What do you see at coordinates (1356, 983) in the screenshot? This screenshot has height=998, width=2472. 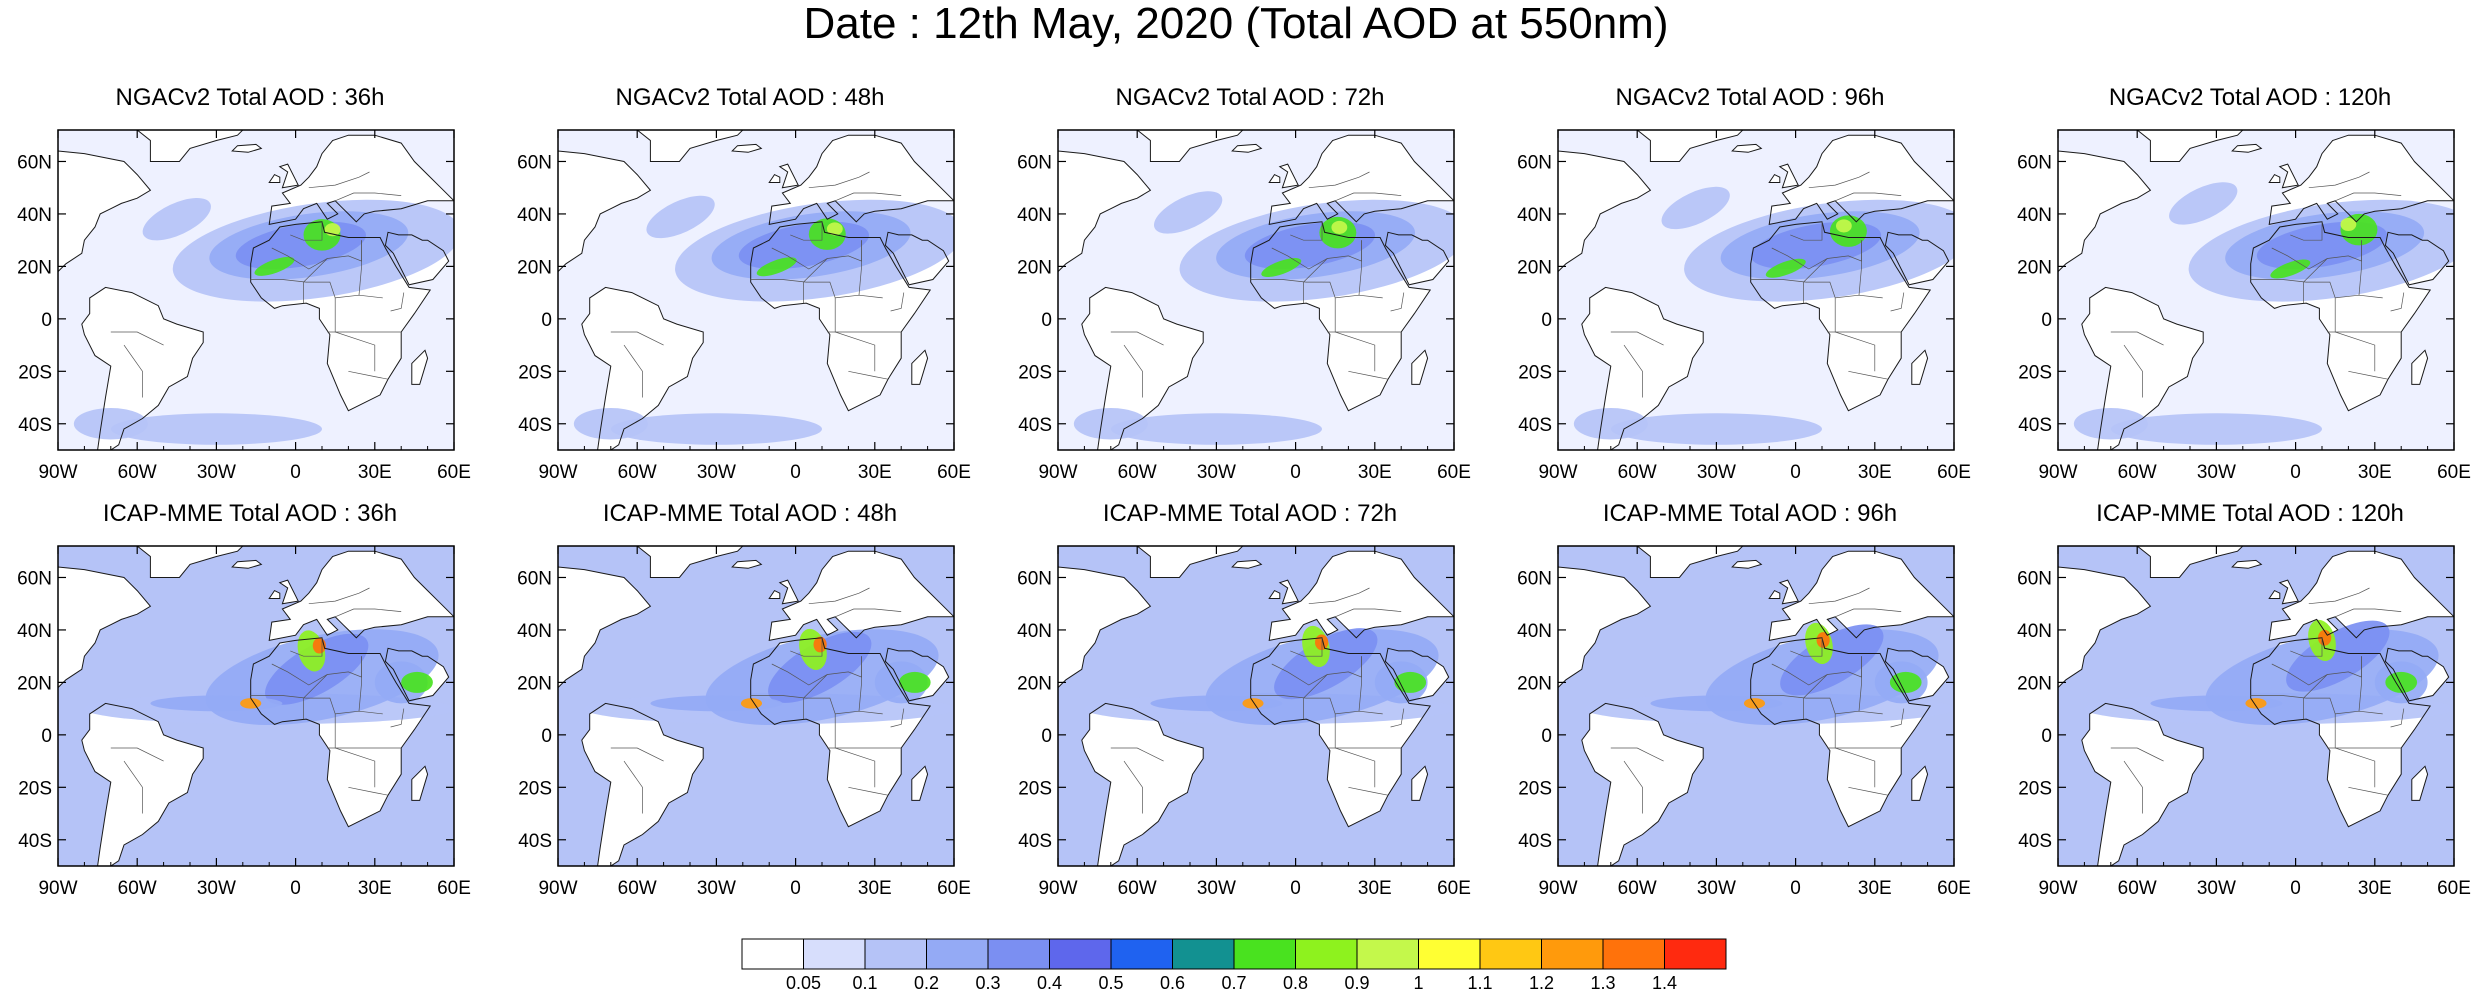 I see `colorbar-label: 0.9` at bounding box center [1356, 983].